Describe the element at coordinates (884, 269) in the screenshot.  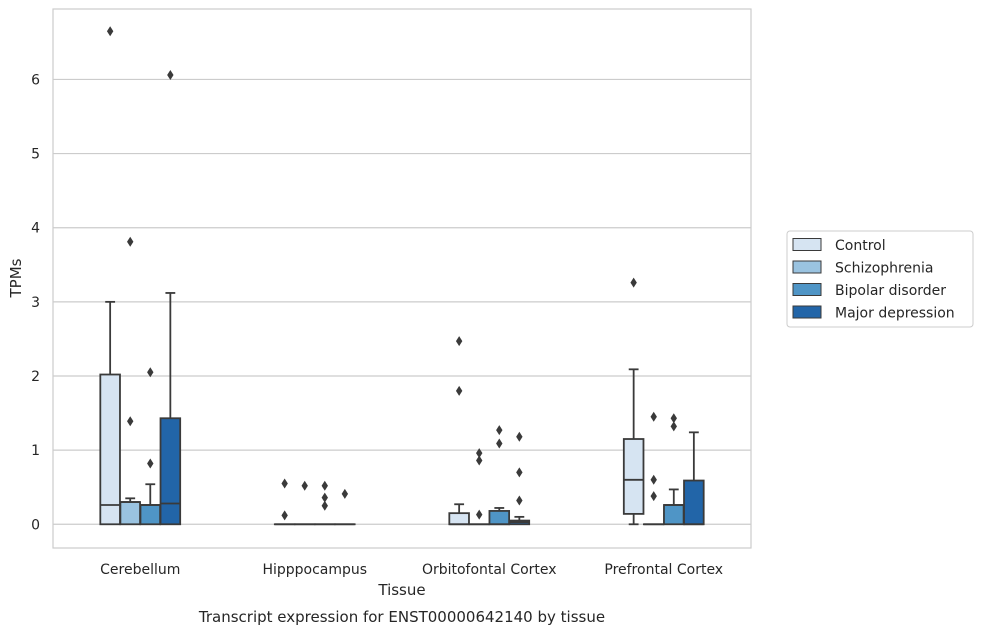
I see `legend-label: Schizophrenia` at that location.